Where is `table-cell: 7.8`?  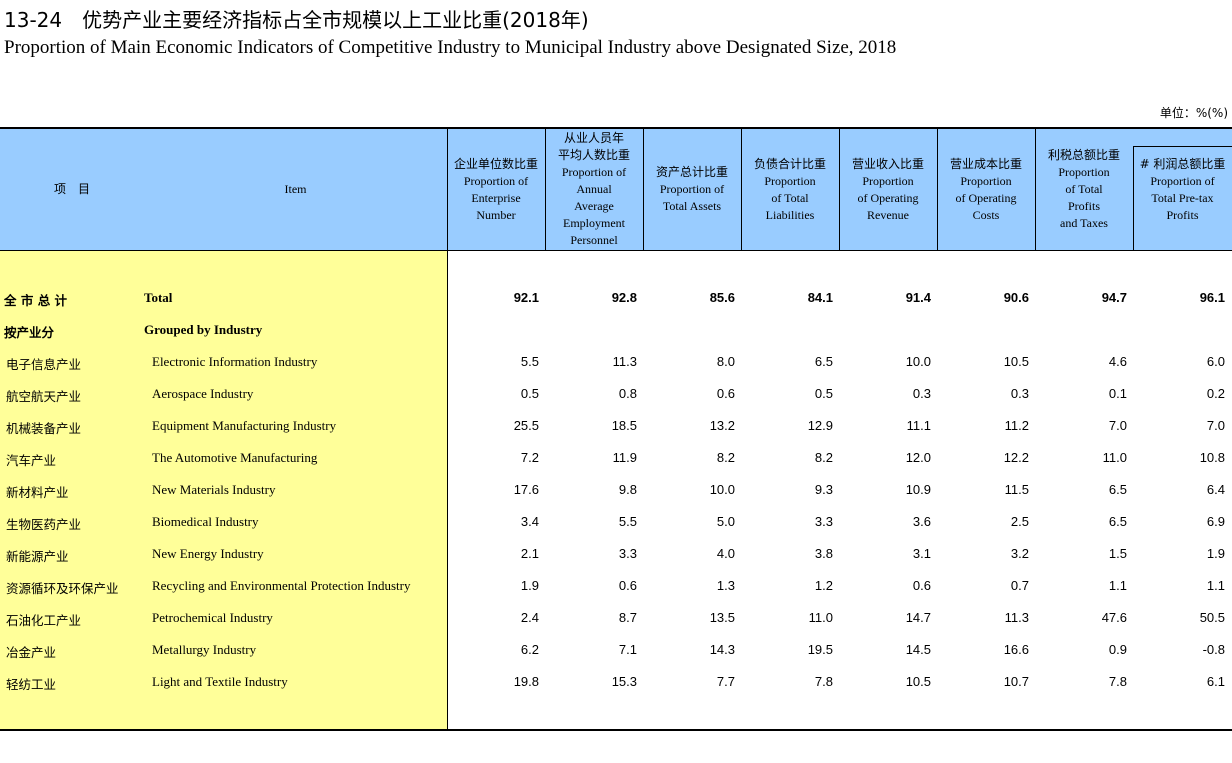 table-cell: 7.8 is located at coordinates (1117, 681).